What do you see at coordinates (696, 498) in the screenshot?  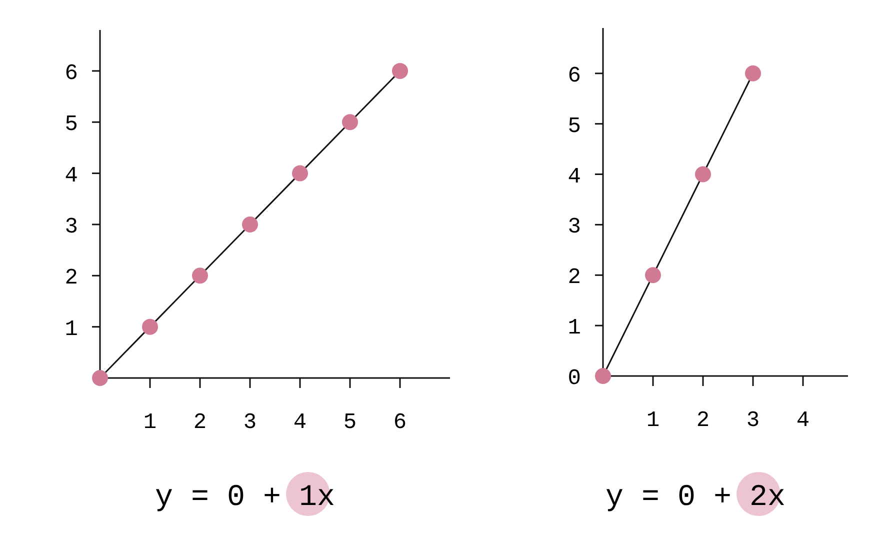 I see `text: y = 0 + 2x` at bounding box center [696, 498].